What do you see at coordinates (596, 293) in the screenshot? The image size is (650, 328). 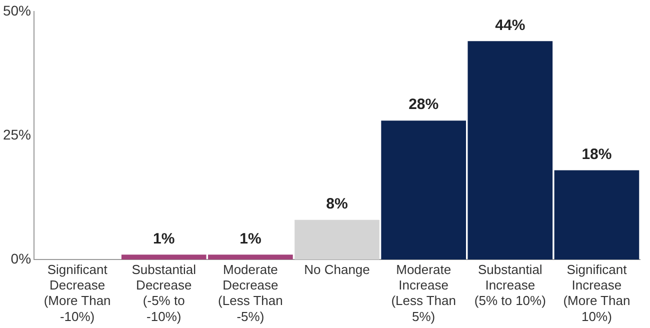 I see `x-tick-label: Significant Increase (More Than 10%)` at bounding box center [596, 293].